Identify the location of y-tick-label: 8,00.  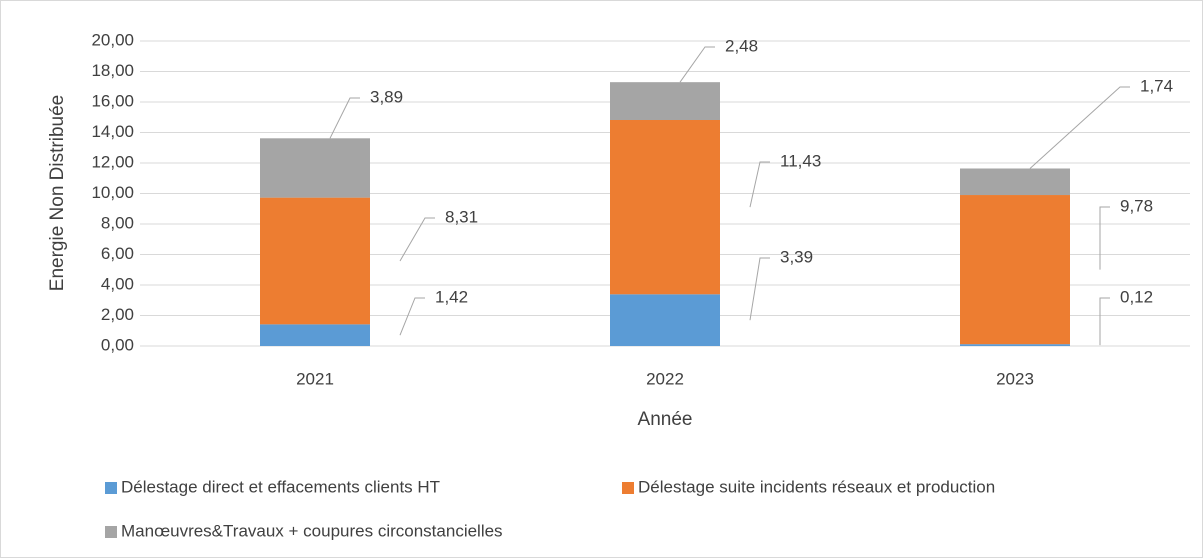
(117, 222).